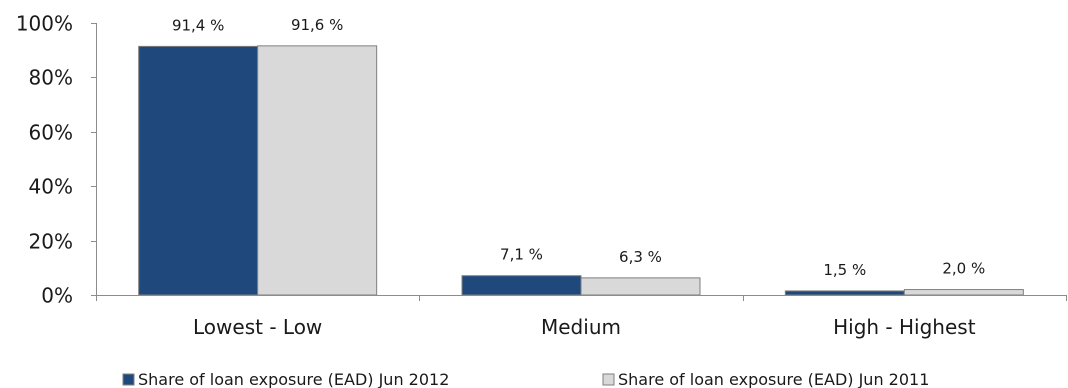 The image size is (1068, 388). I want to click on x-axis-ticks, so click(581, 298).